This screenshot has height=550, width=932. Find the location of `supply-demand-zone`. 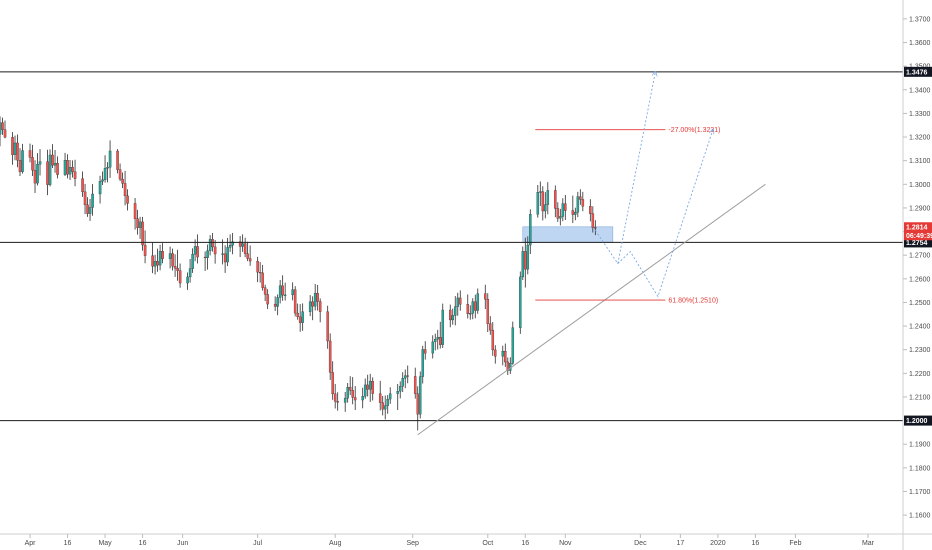

supply-demand-zone is located at coordinates (568, 234).